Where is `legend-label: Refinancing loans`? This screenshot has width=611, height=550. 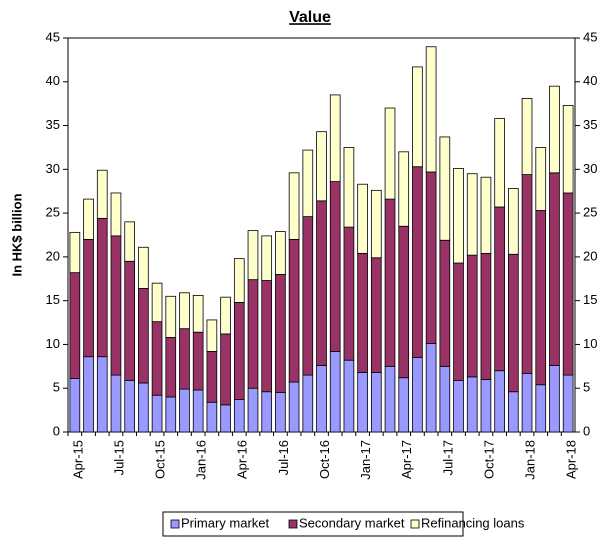 legend-label: Refinancing loans is located at coordinates (473, 522).